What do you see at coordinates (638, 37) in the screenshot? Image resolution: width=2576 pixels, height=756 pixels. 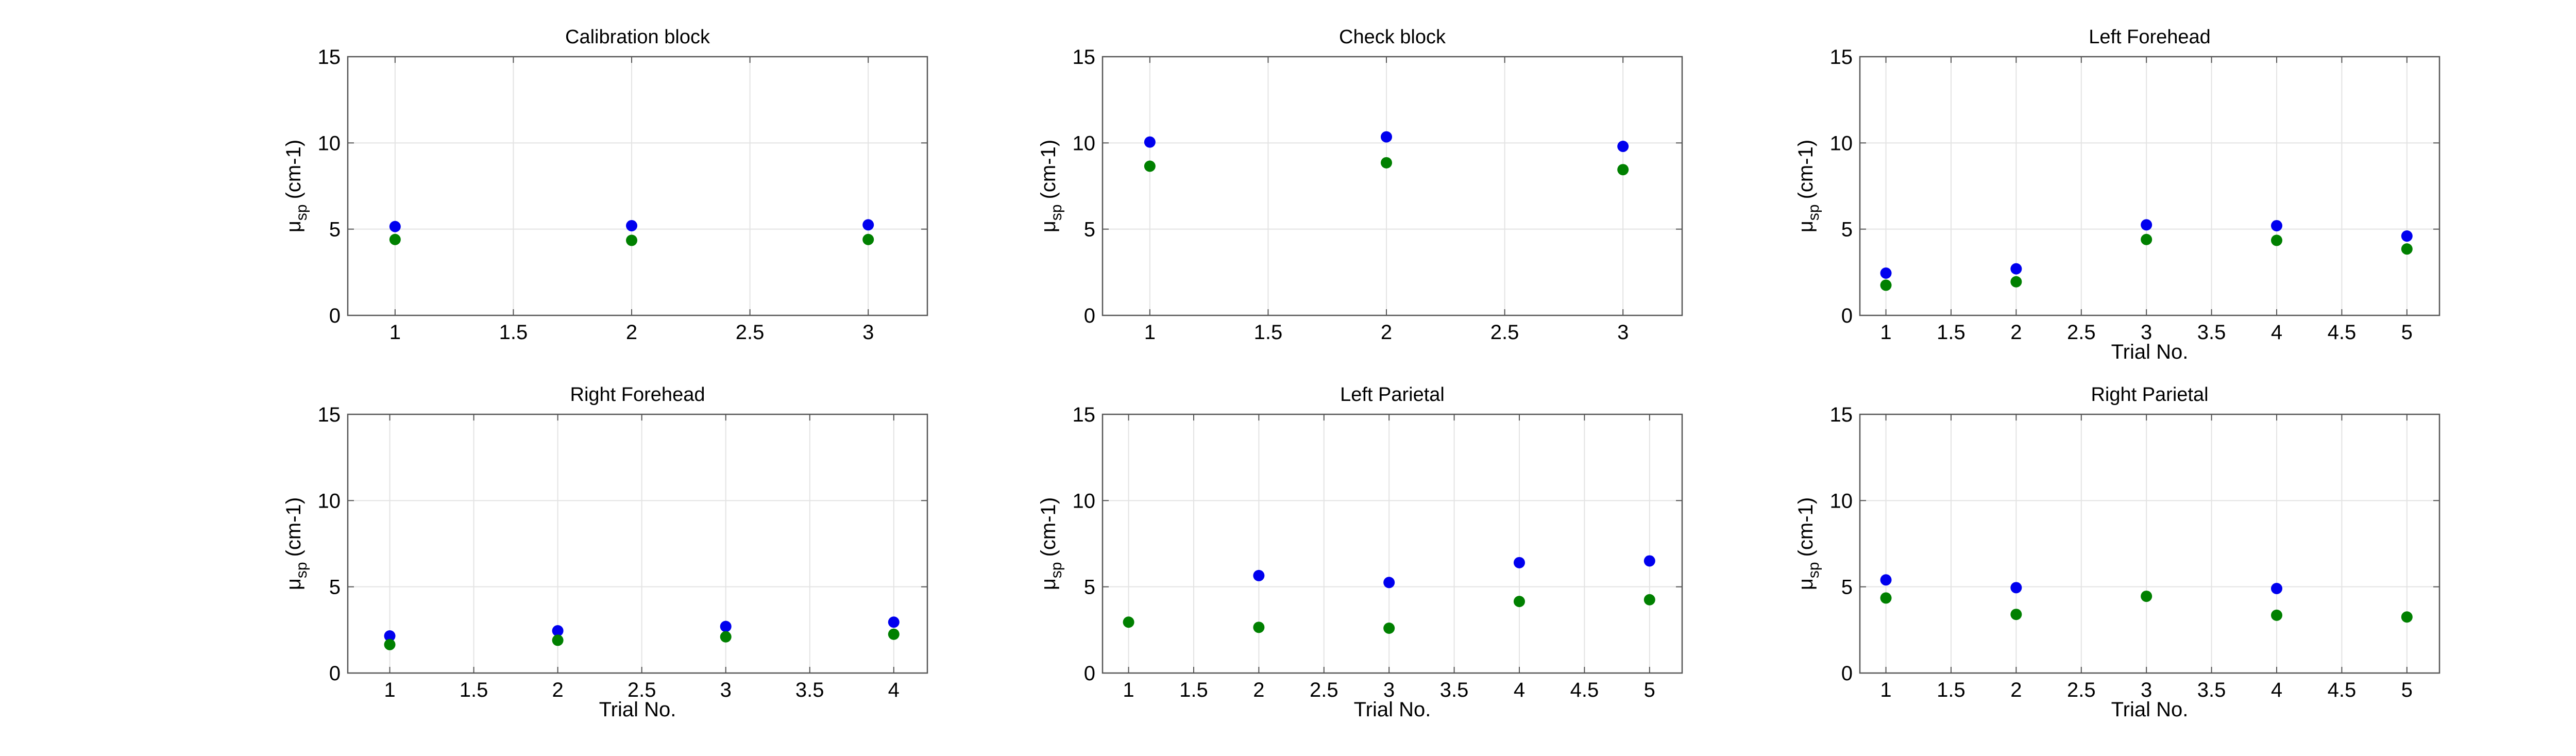 I see `subplot-title: Calibration block` at bounding box center [638, 37].